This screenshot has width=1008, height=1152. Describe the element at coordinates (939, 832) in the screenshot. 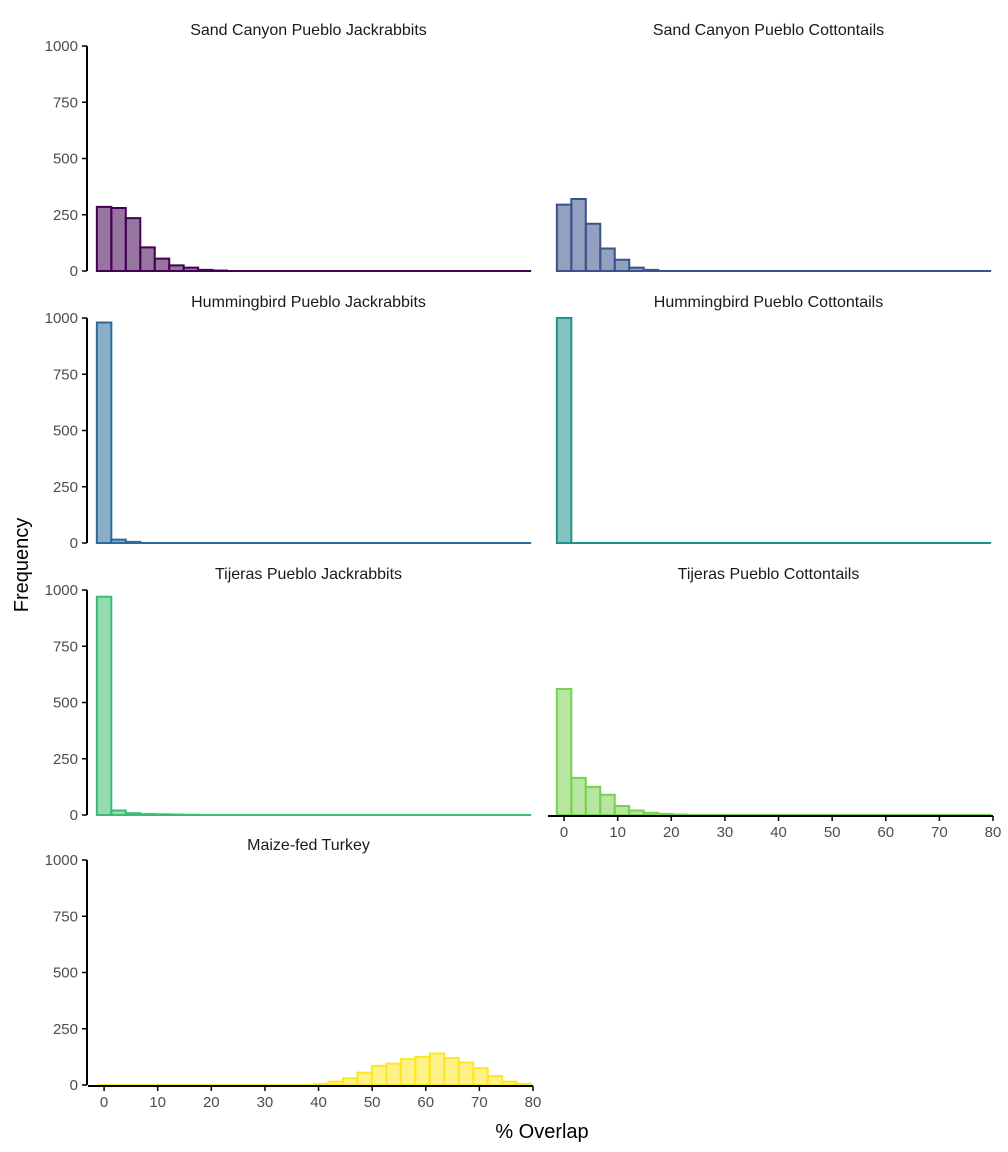

I see `x-tick-label: 70` at that location.